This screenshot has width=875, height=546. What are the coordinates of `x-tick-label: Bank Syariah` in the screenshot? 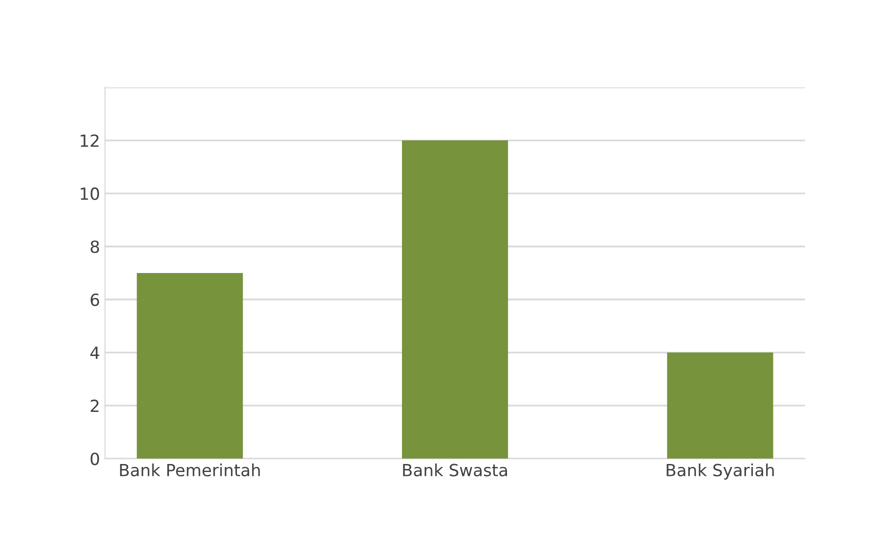 It's located at (720, 472).